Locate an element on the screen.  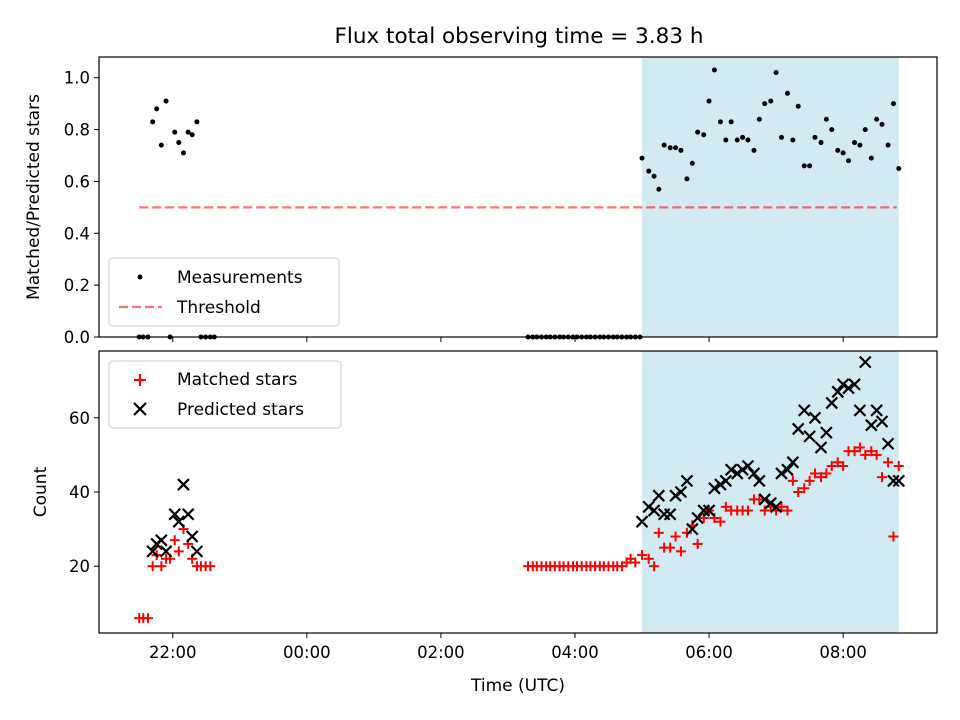
x-tick-label: 04:00 is located at coordinates (575, 652).